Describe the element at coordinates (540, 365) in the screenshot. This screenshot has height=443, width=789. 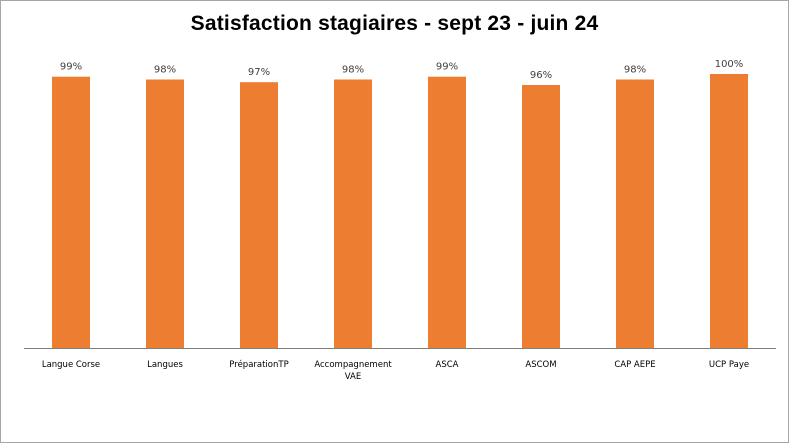
I see `x-tick-label-6: ASCOM` at that location.